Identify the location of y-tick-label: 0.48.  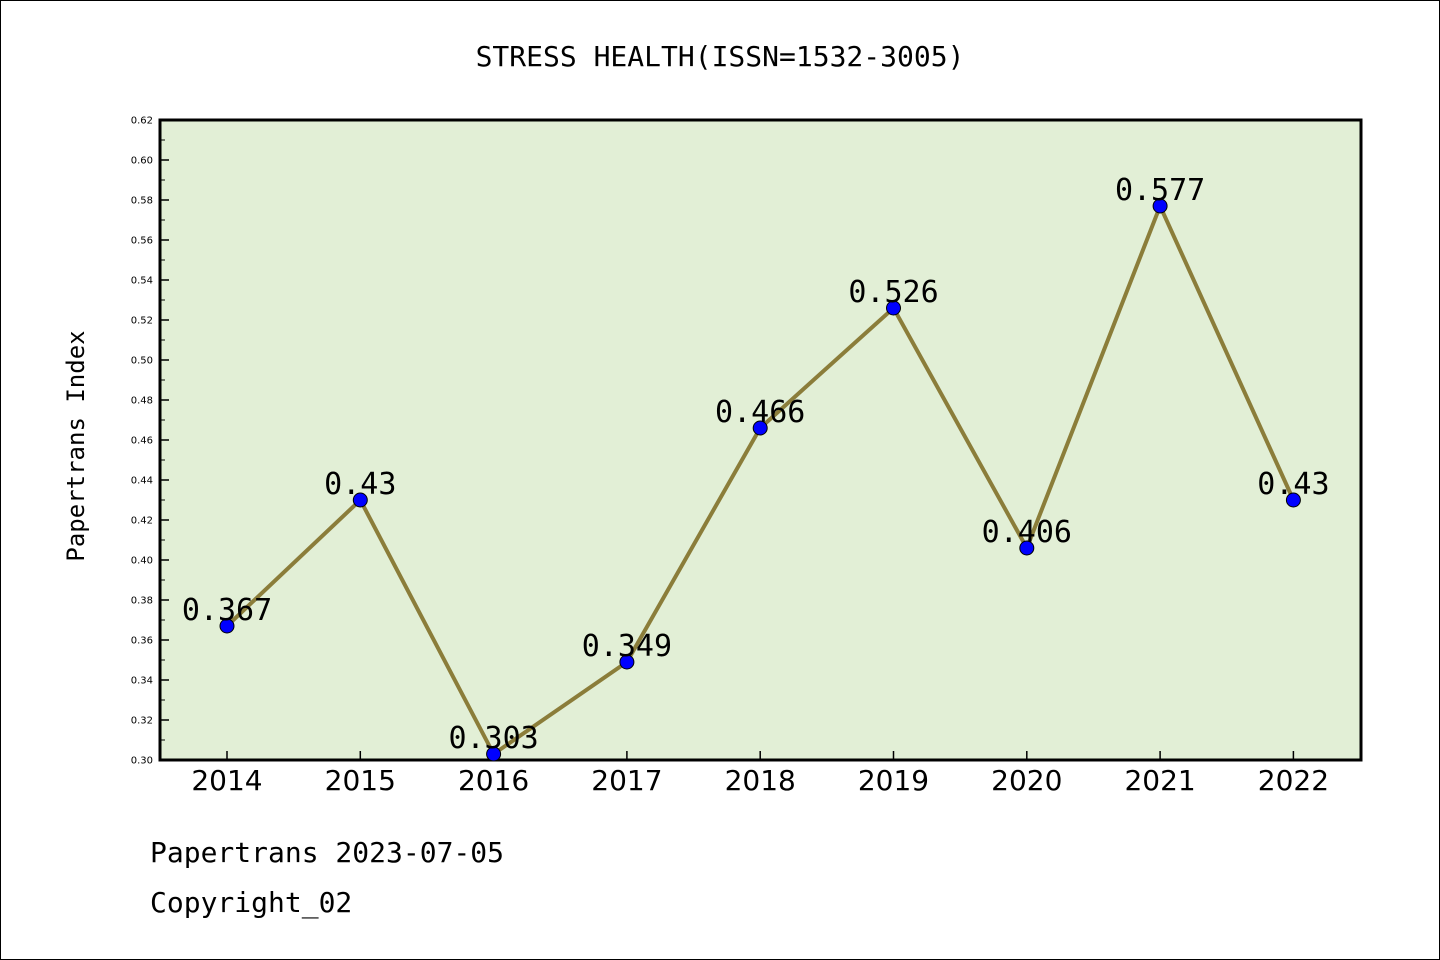
(142, 401).